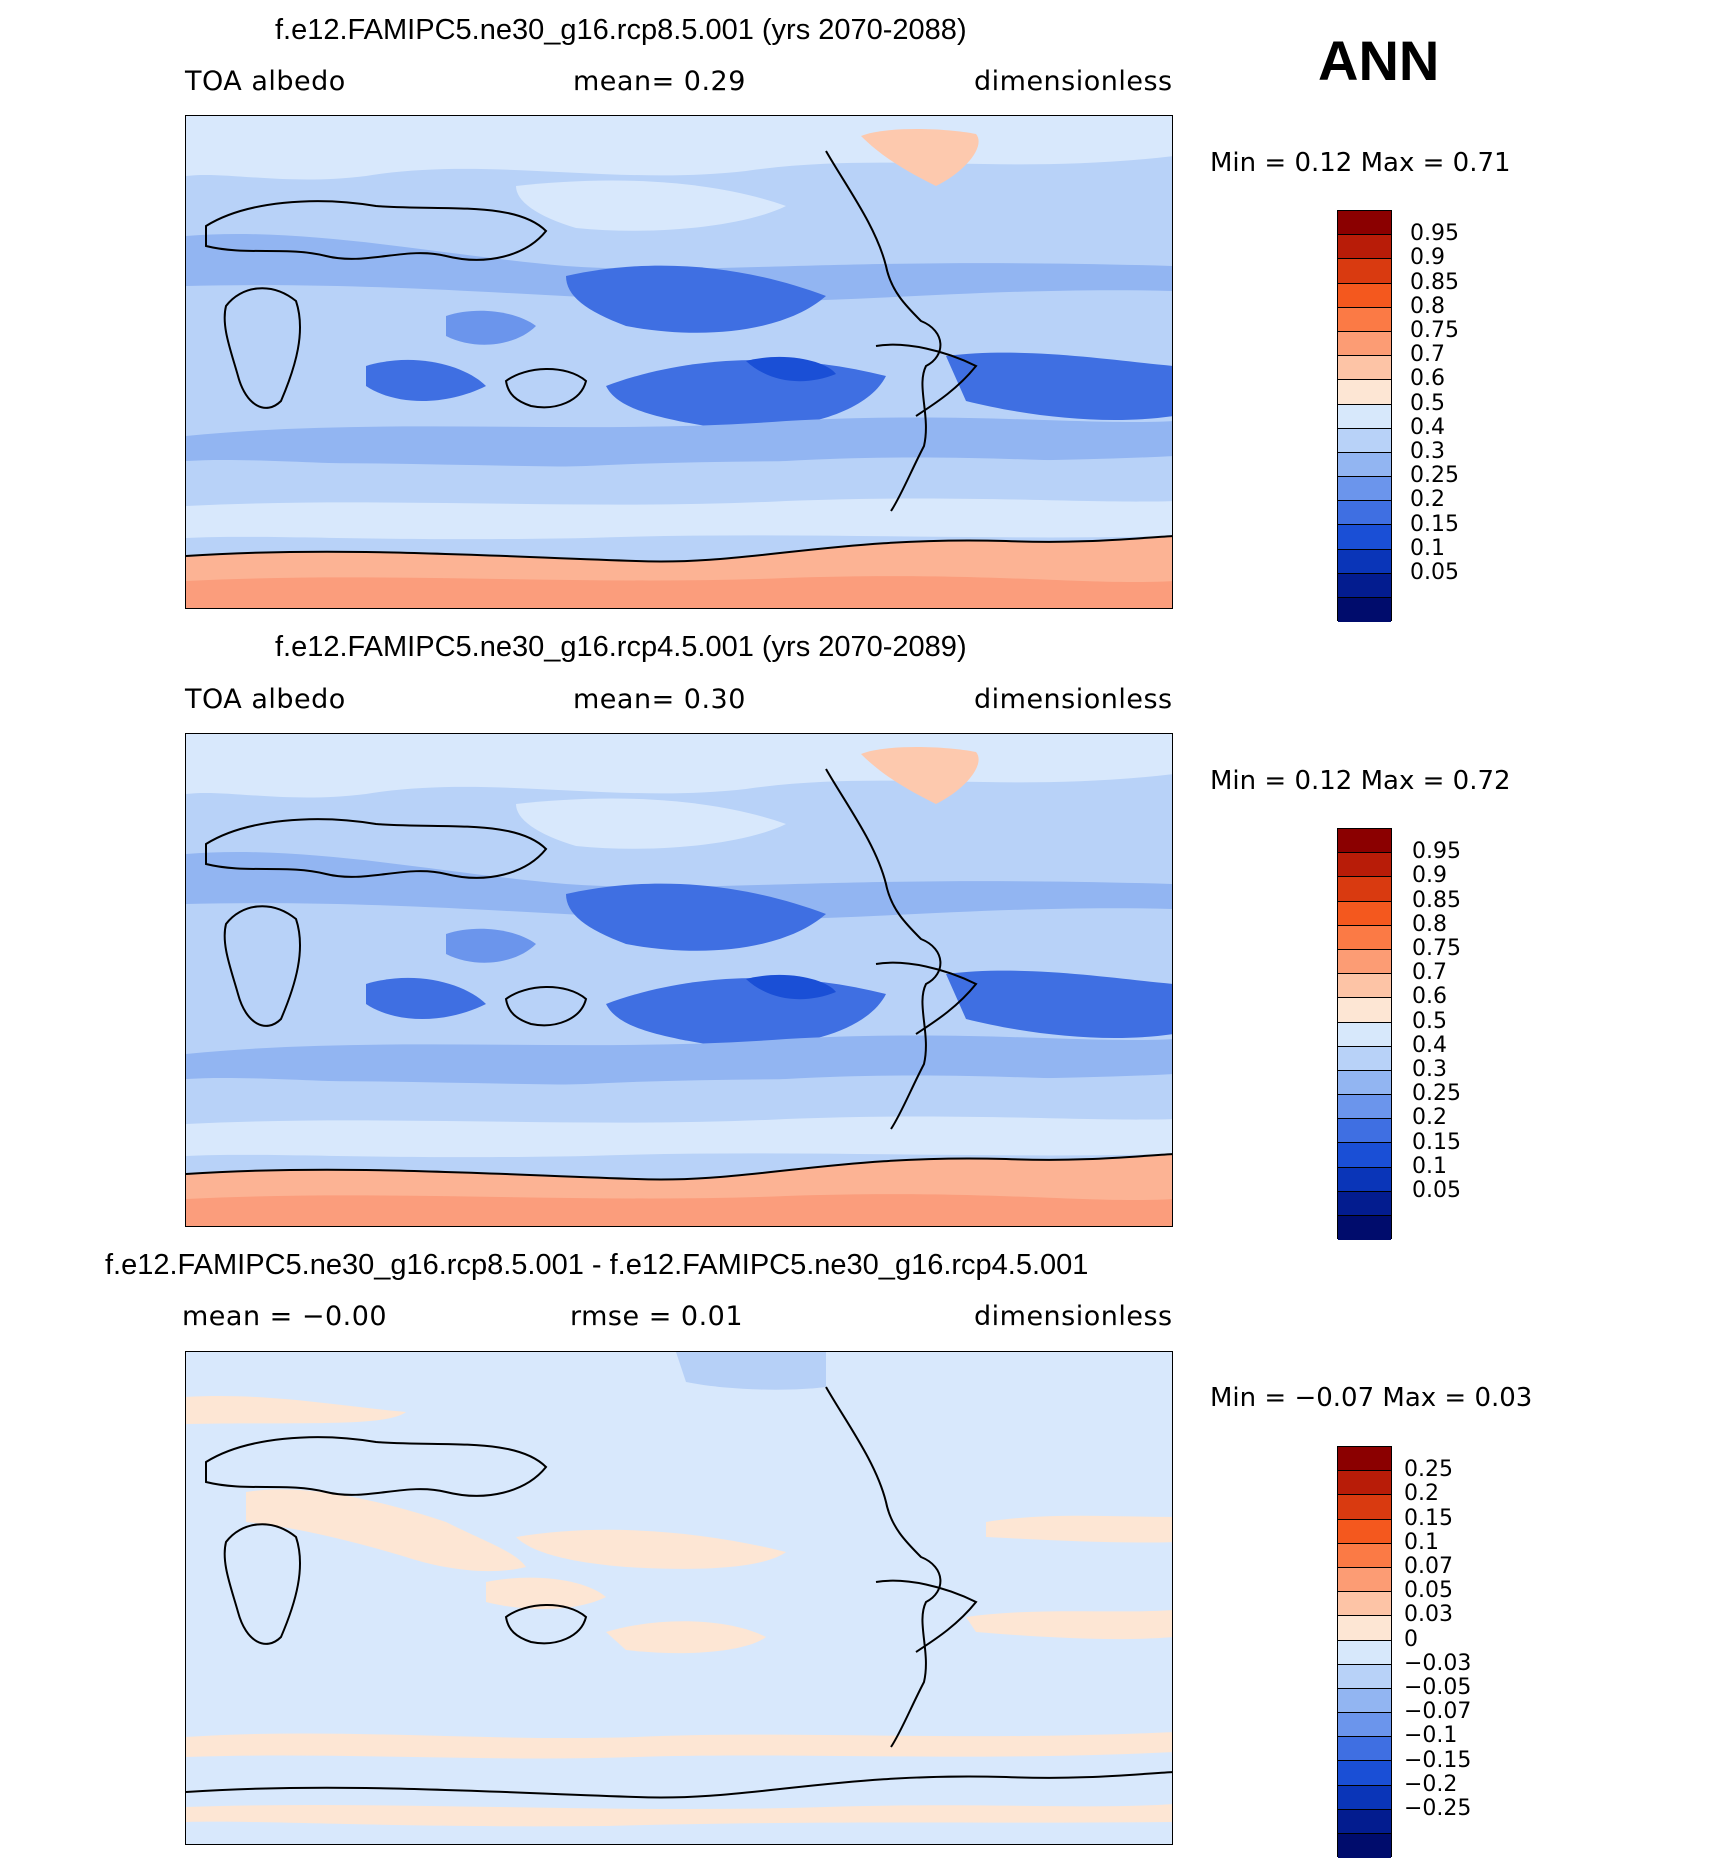 This screenshot has height=1858, width=1710. What do you see at coordinates (1427, 258) in the screenshot?
I see `colorbar-level-label: 0.9` at bounding box center [1427, 258].